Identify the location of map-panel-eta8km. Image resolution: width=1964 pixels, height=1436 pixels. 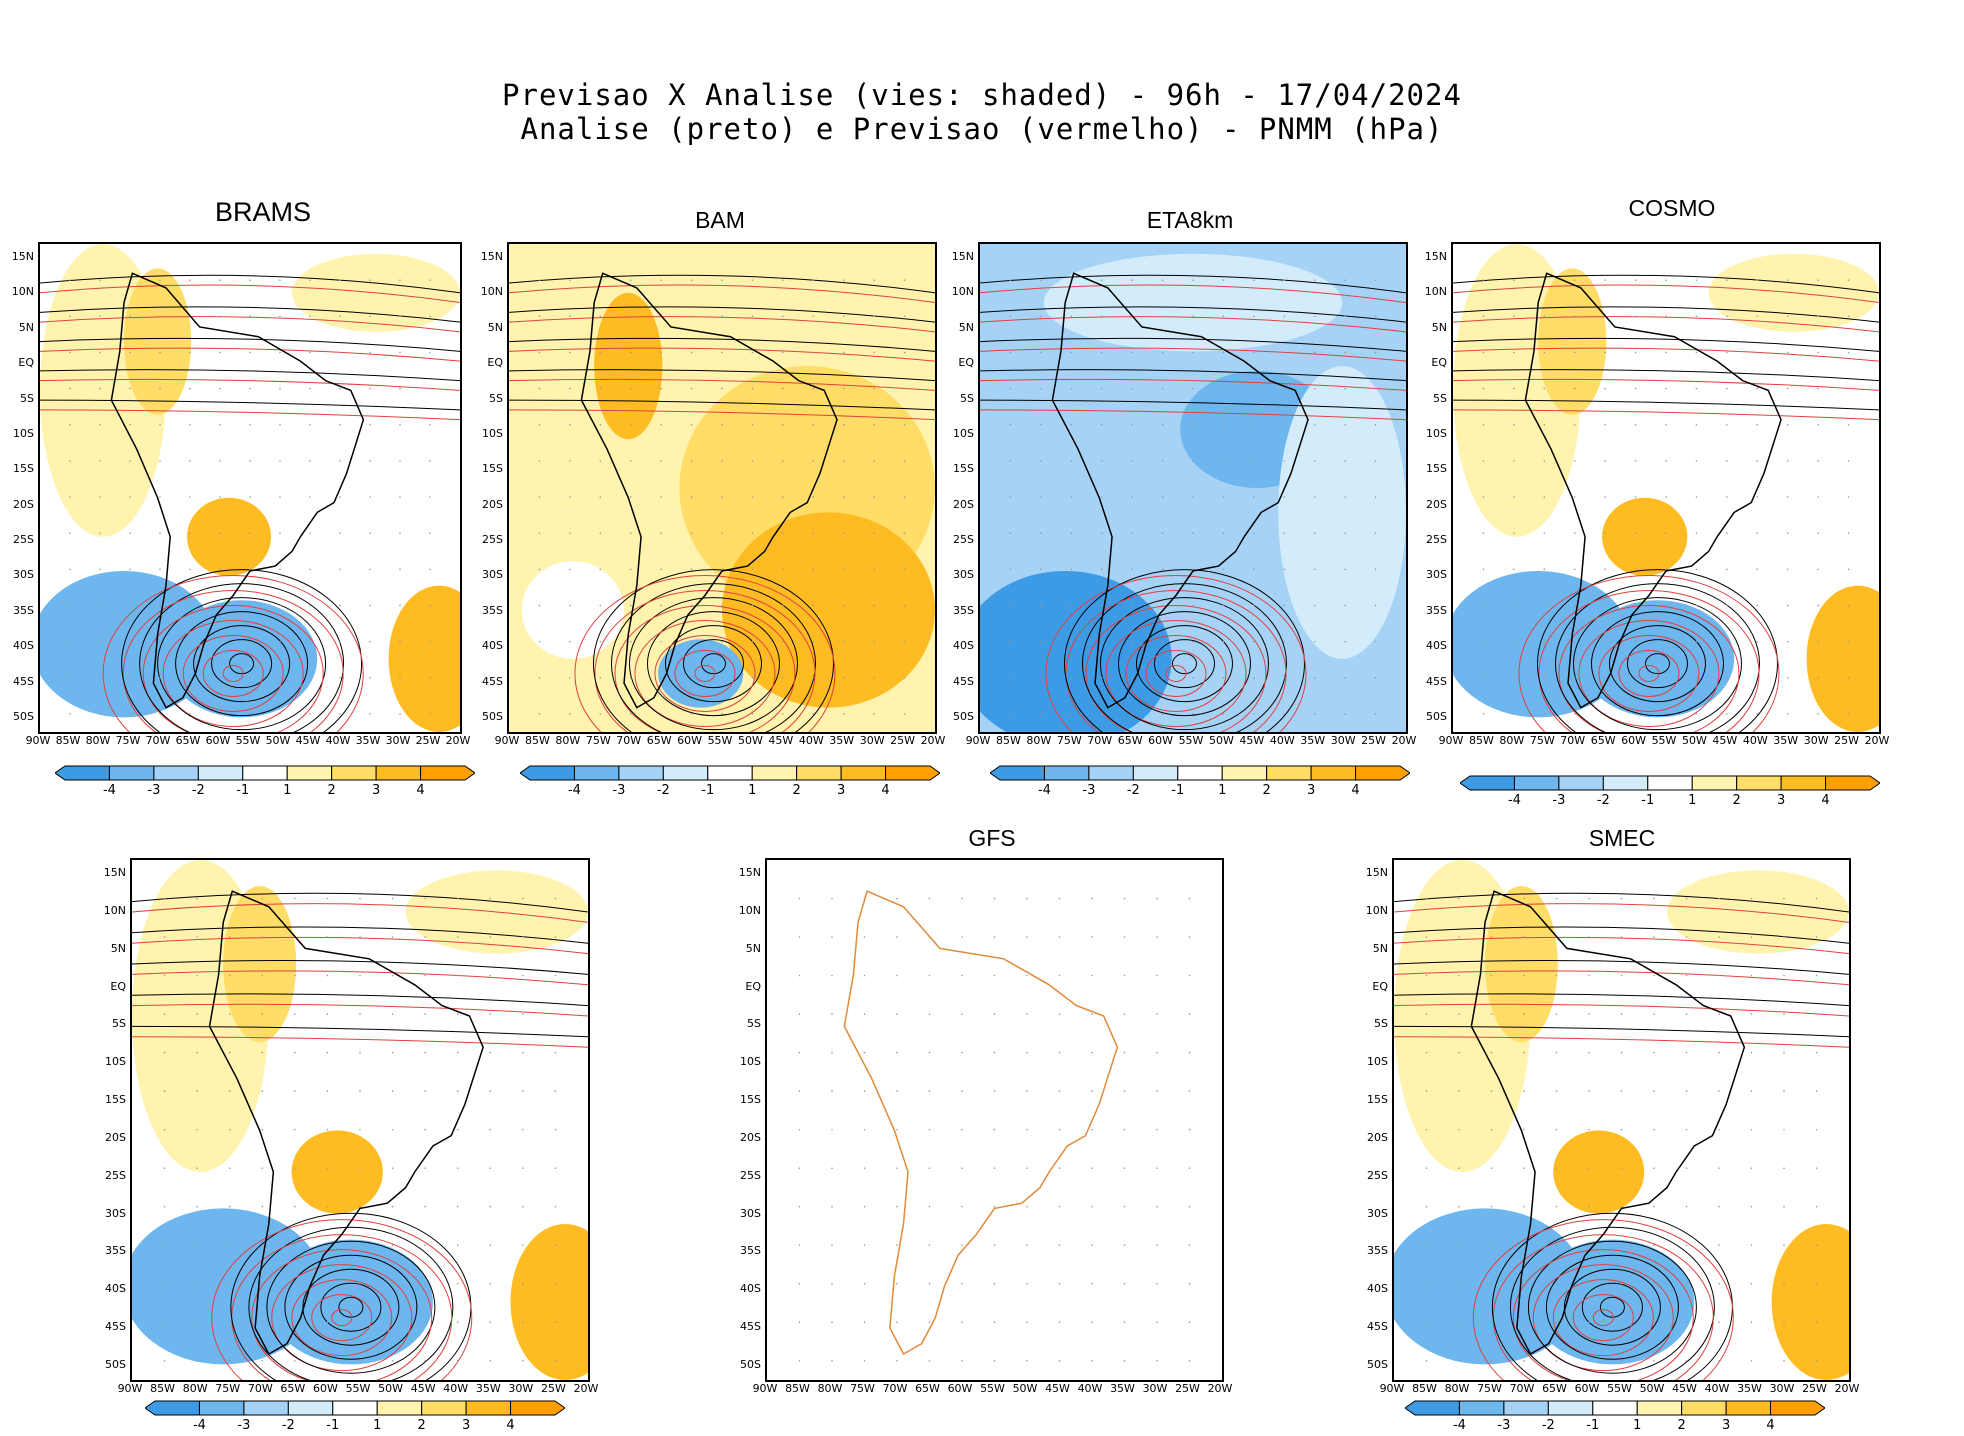
(1193, 488).